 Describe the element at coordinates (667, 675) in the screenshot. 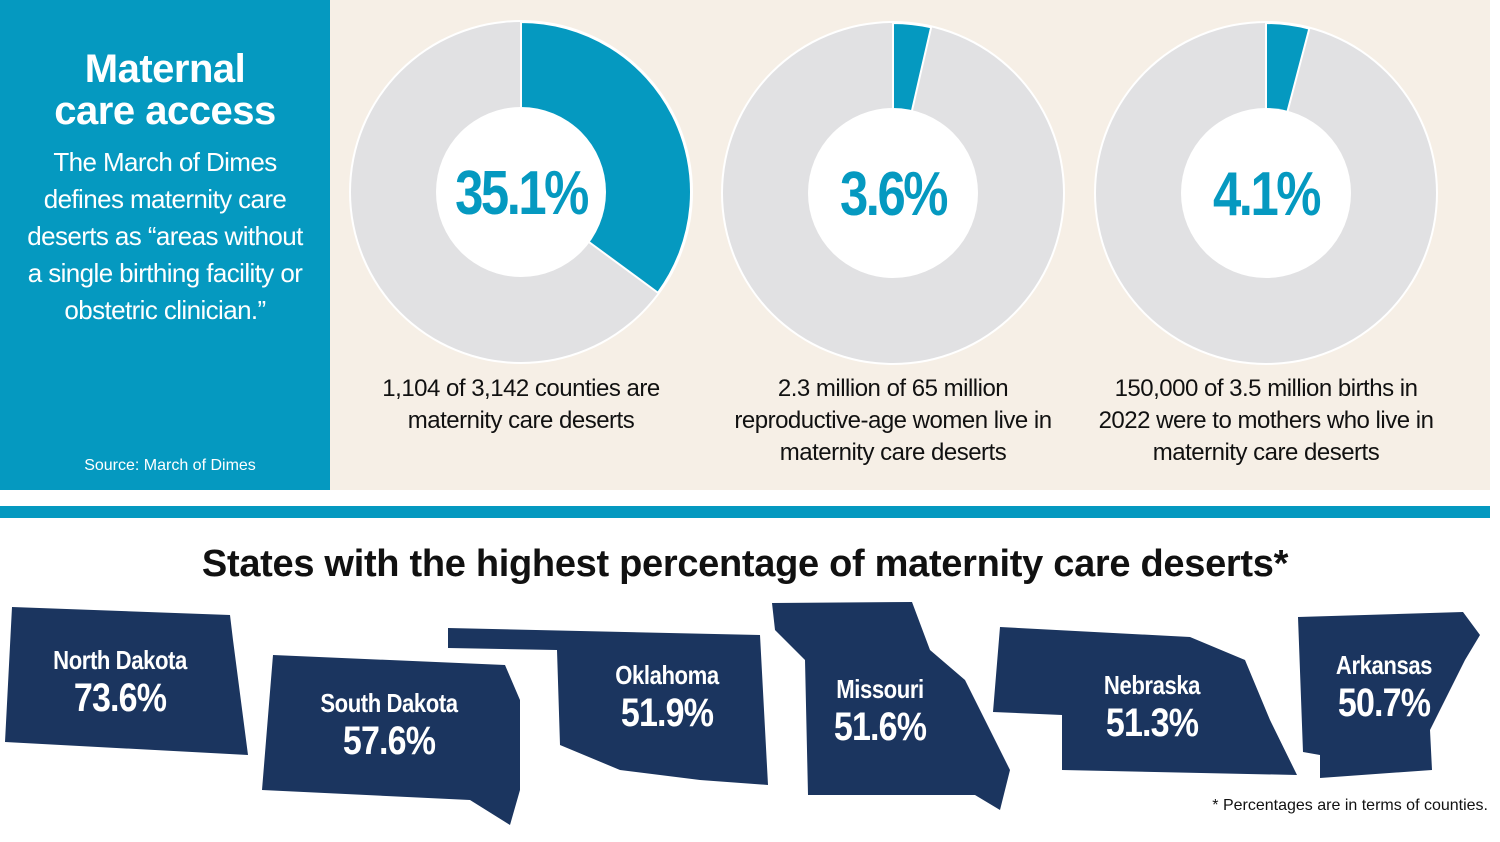

I see `state-name: Oklahoma` at that location.